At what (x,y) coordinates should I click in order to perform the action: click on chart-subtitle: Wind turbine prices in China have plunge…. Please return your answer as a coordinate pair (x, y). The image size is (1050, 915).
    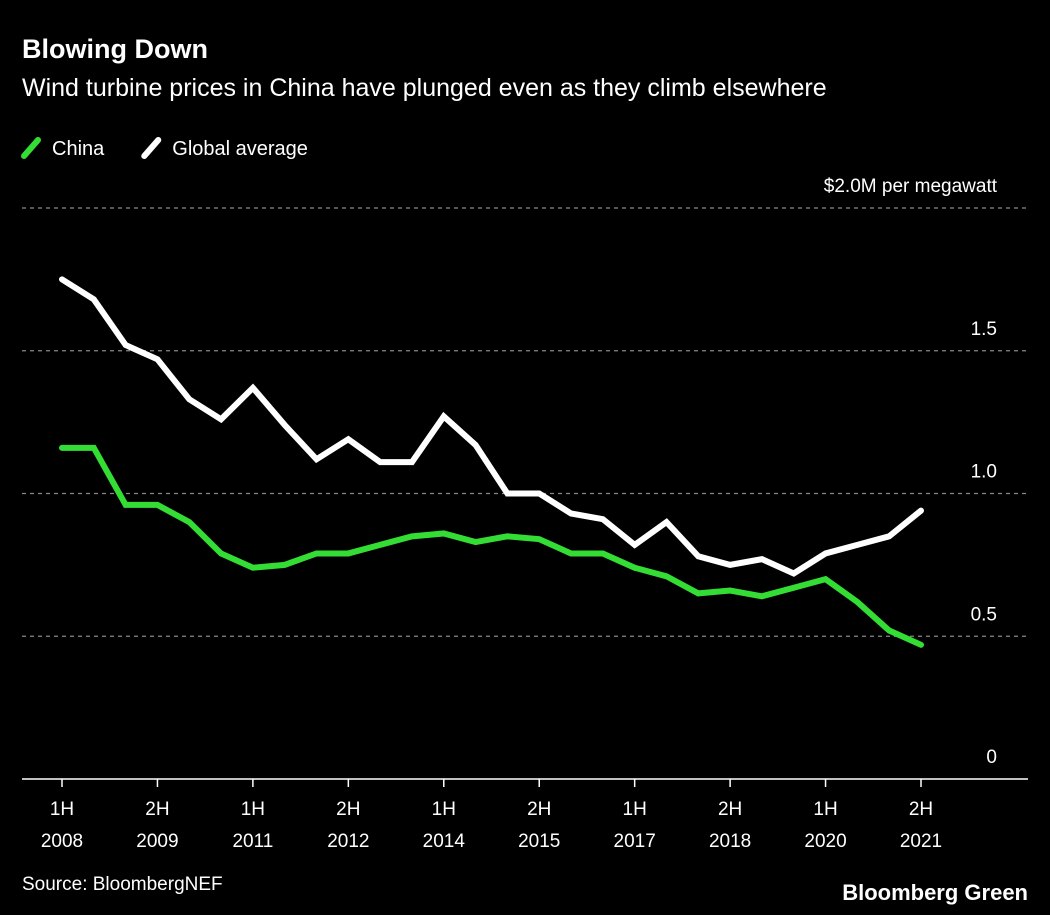
    Looking at the image, I should click on (424, 88).